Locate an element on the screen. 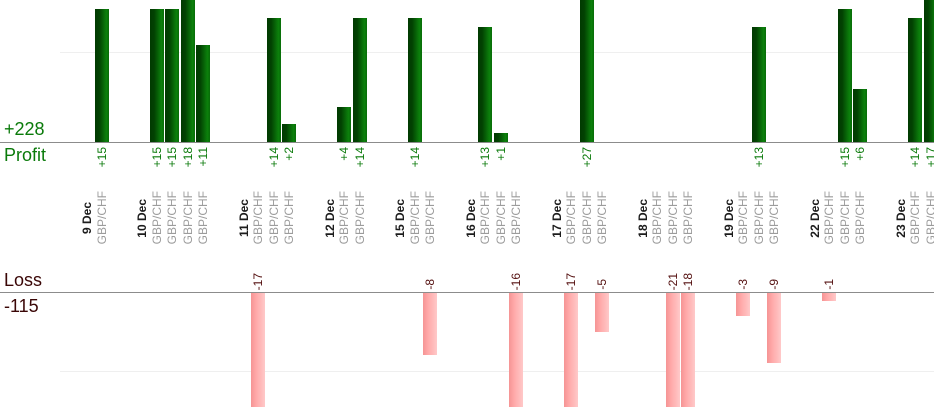 The width and height of the screenshot is (934, 420). trade-column: -5 is located at coordinates (603, 273).